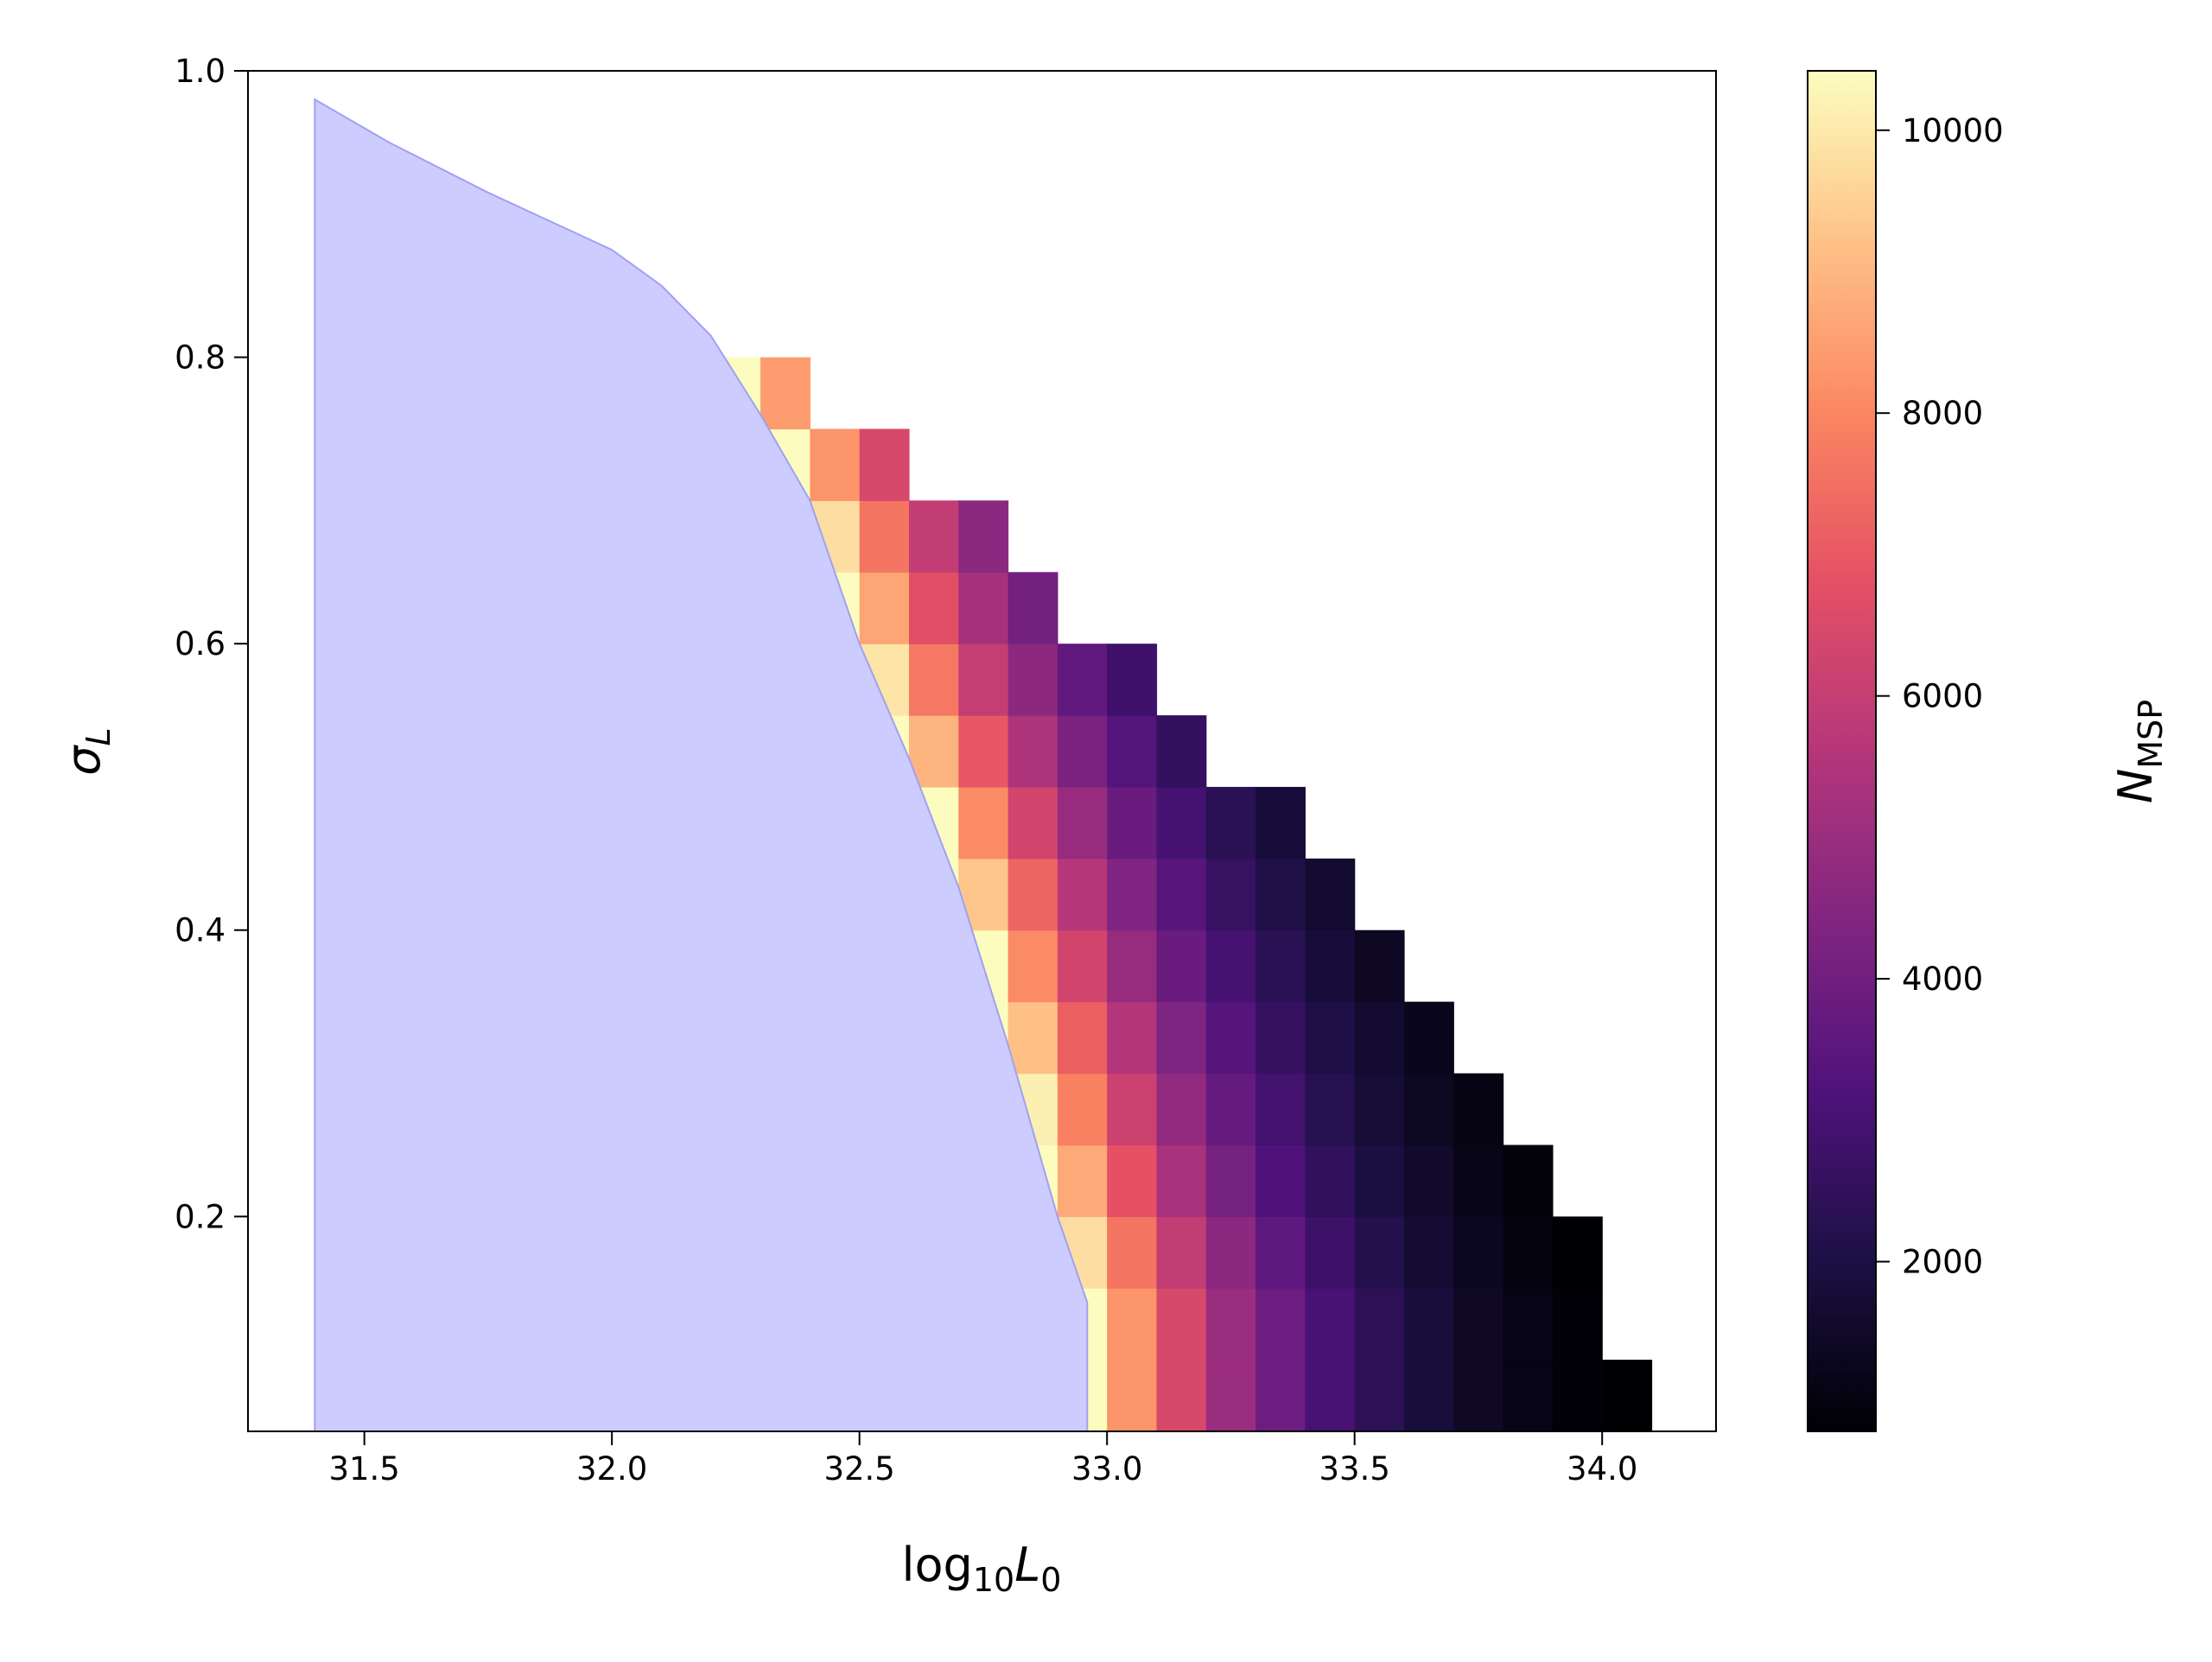  What do you see at coordinates (2135, 786) in the screenshot?
I see `colorbar-label-part: N` at bounding box center [2135, 786].